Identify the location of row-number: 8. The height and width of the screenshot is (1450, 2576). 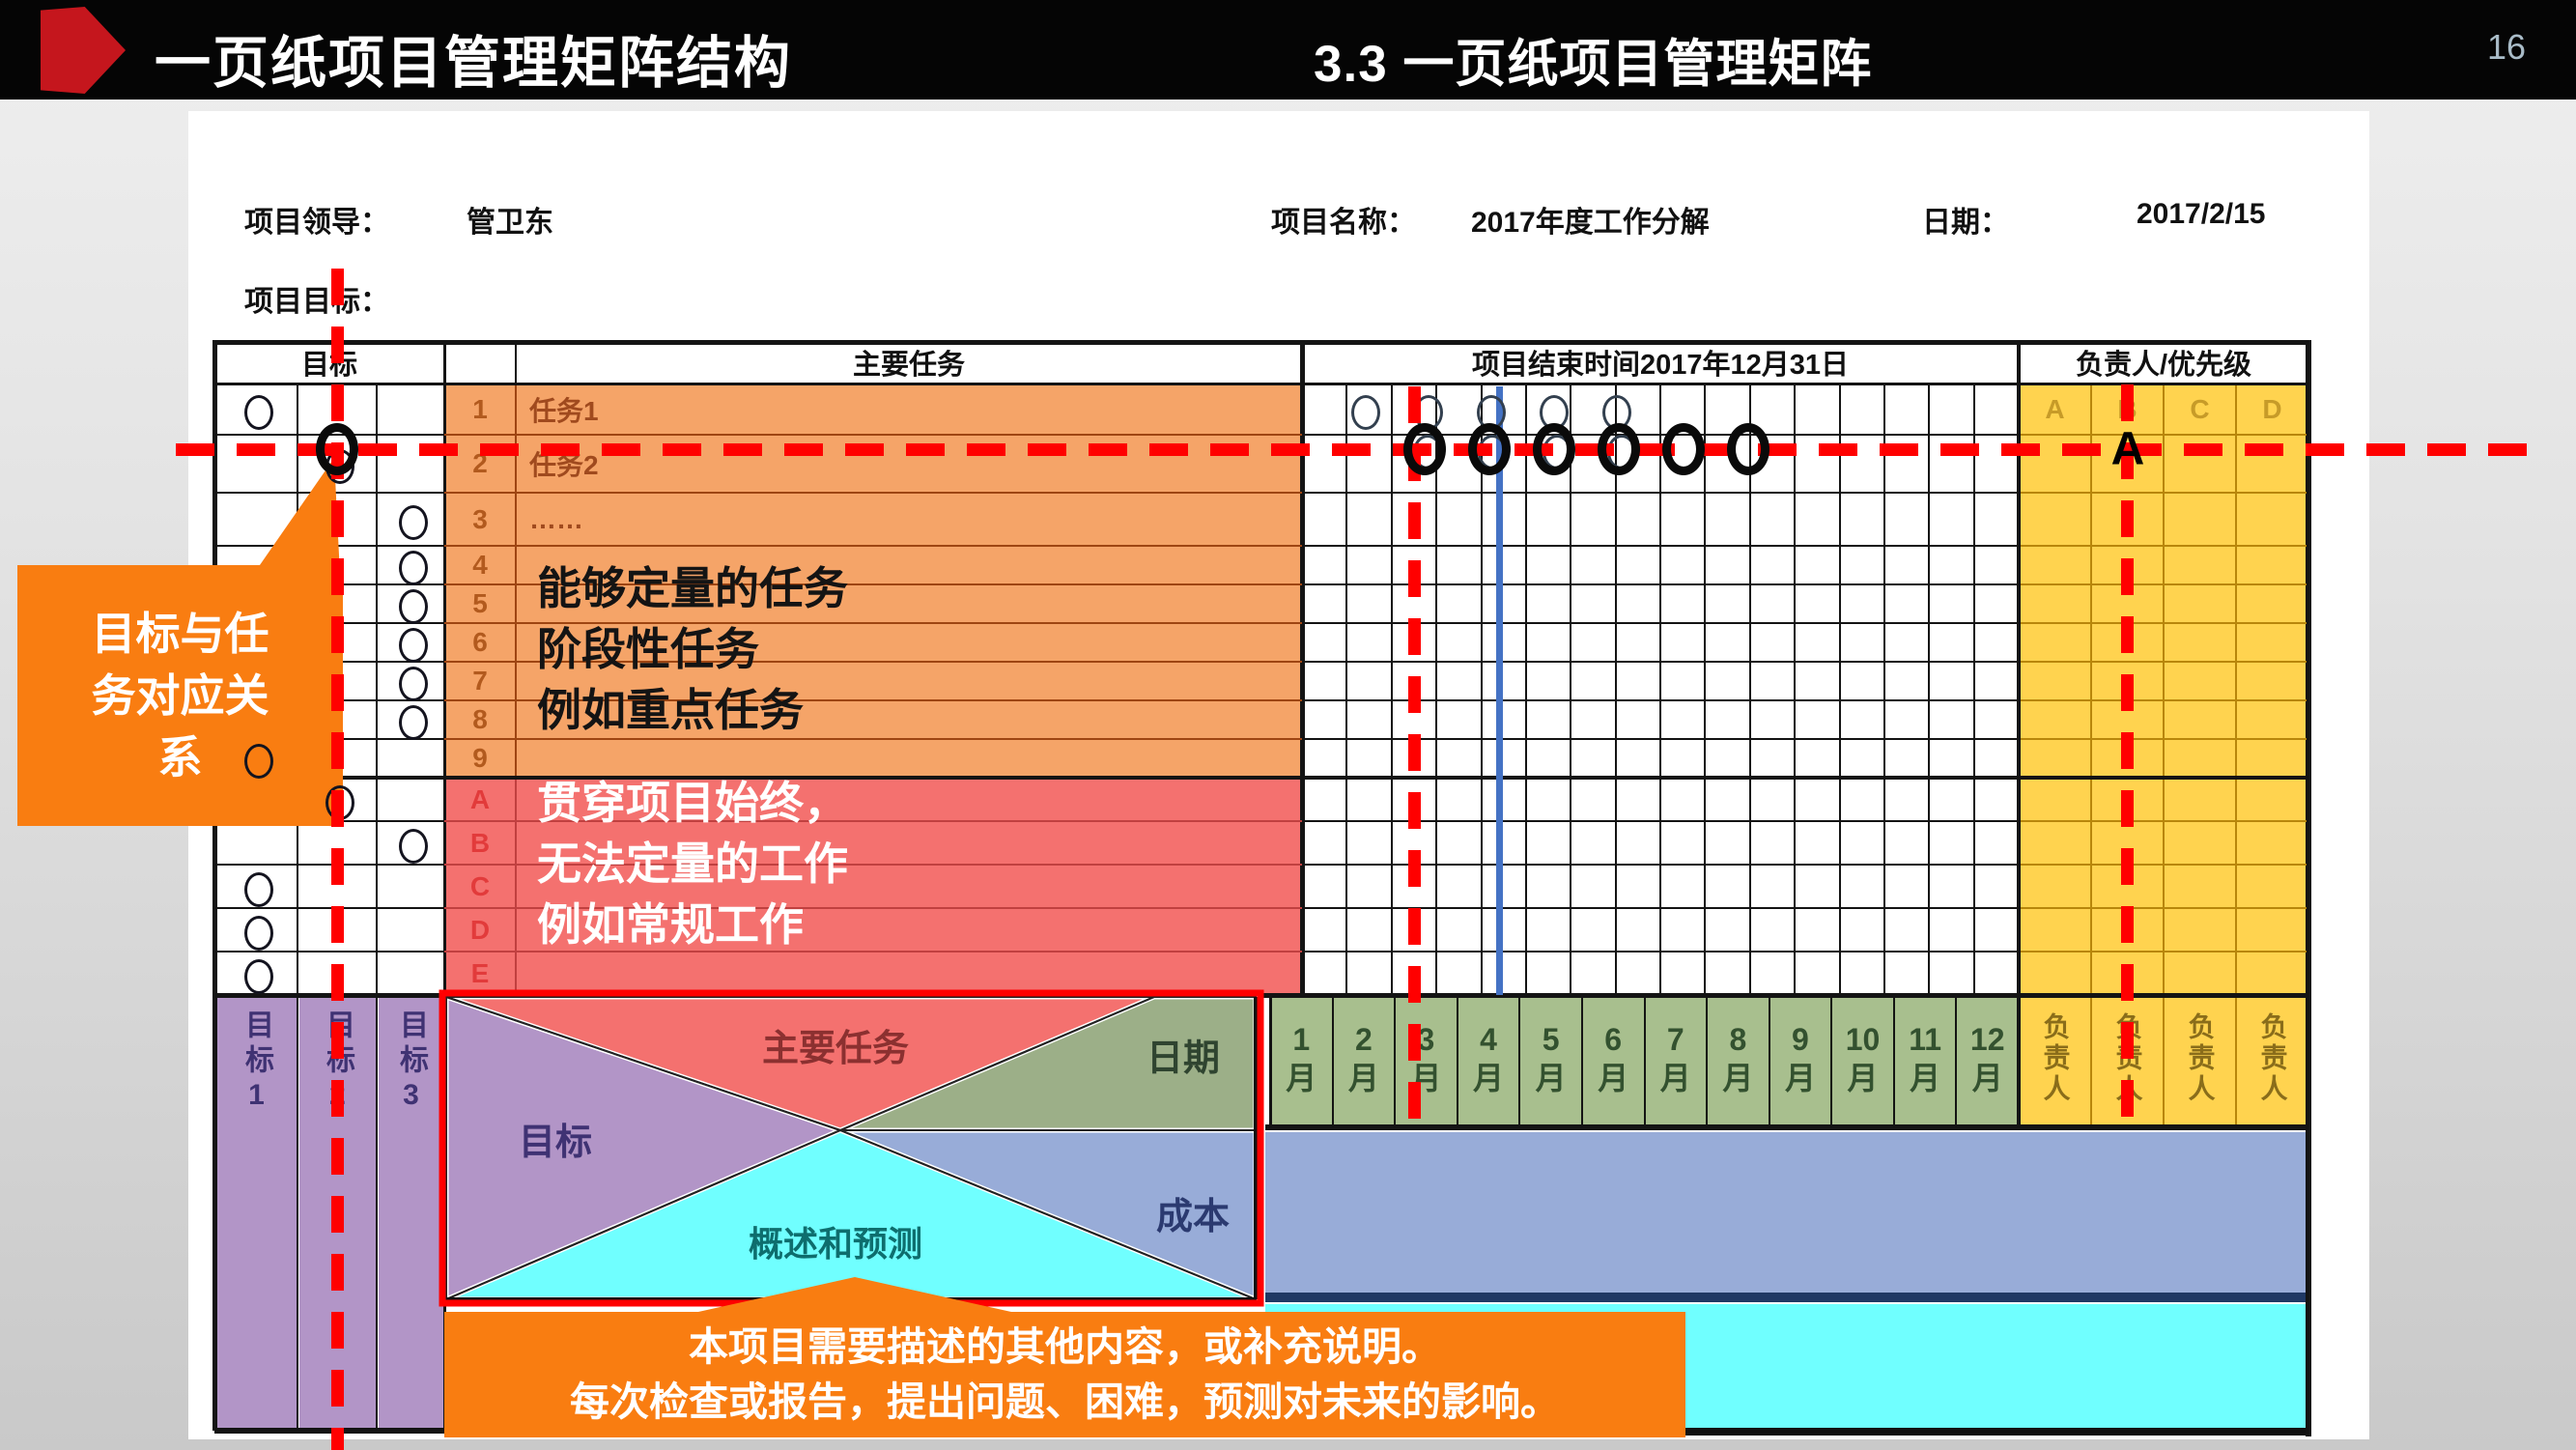
(480, 719).